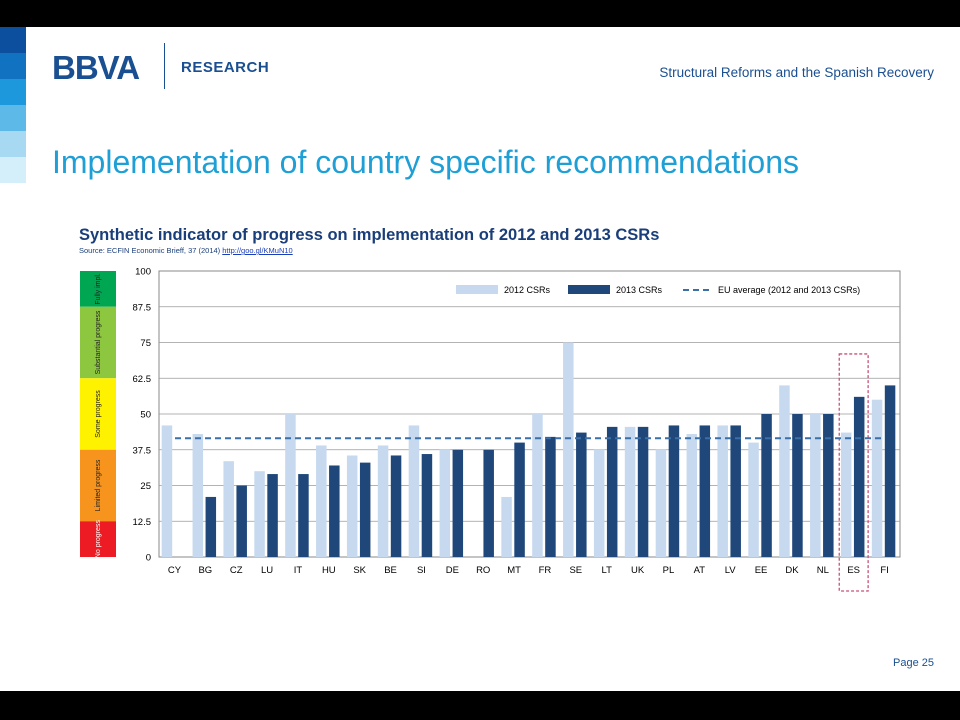 Image resolution: width=960 pixels, height=720 pixels. I want to click on x-tick-label: BG, so click(205, 570).